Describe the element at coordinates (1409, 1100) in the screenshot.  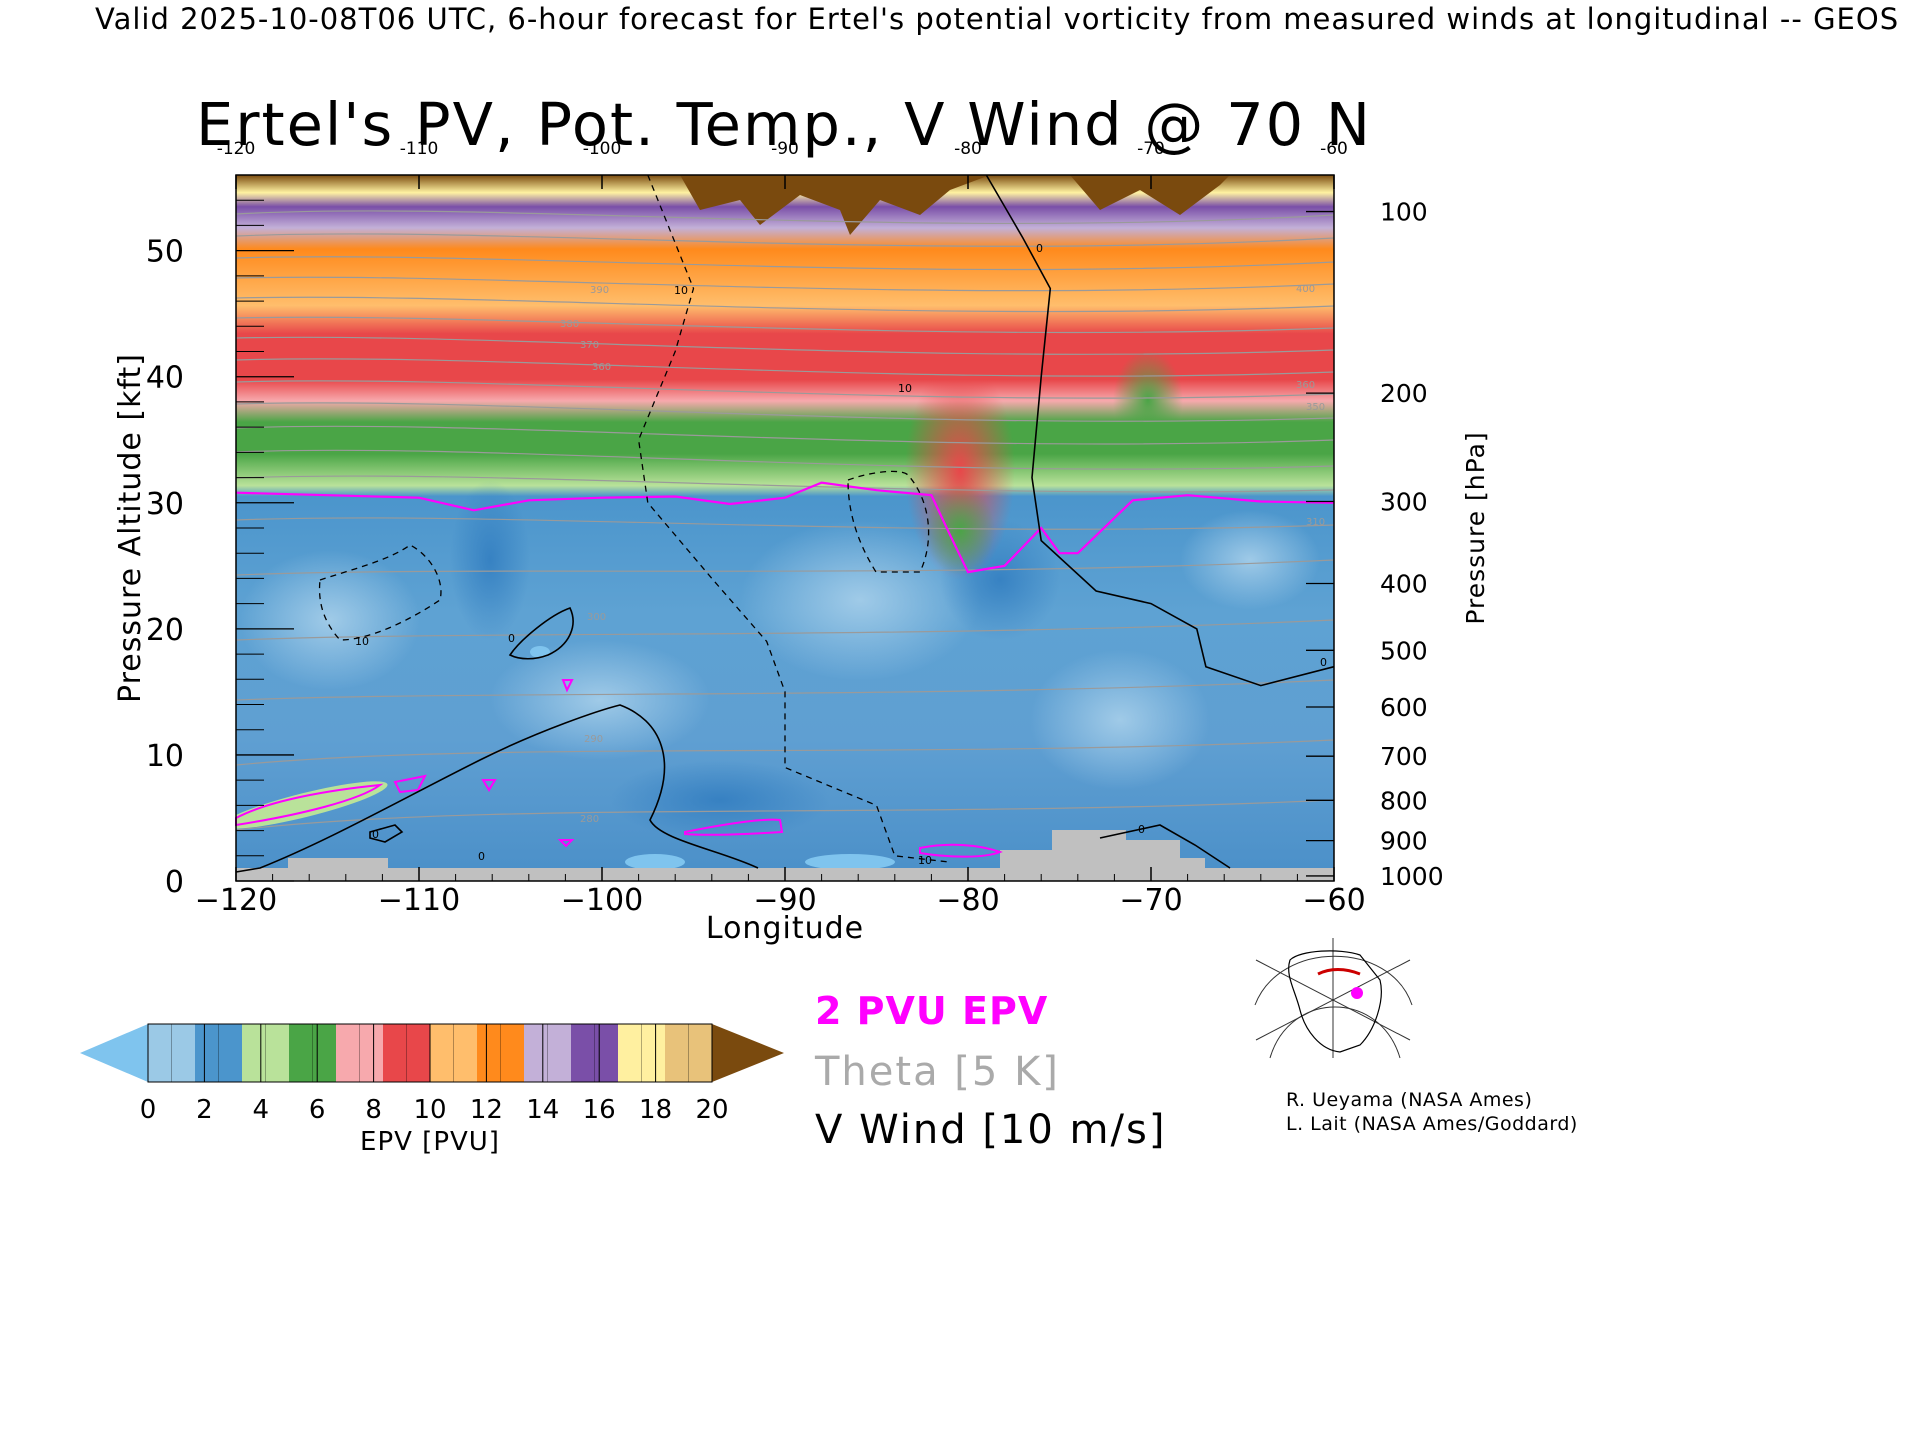
I see `credit-line-1: R. Ueyama (NASA Ames)` at that location.